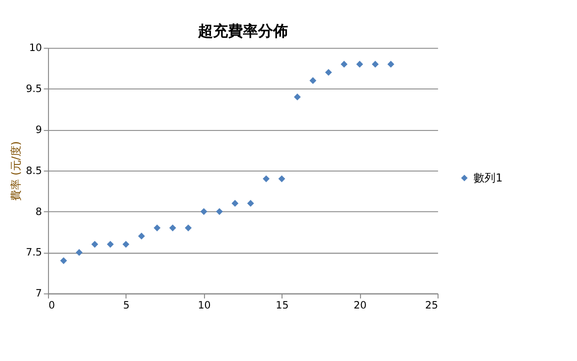 This screenshot has width=577, height=361. Describe the element at coordinates (282, 306) in the screenshot. I see `x-tick-label: 15` at that location.